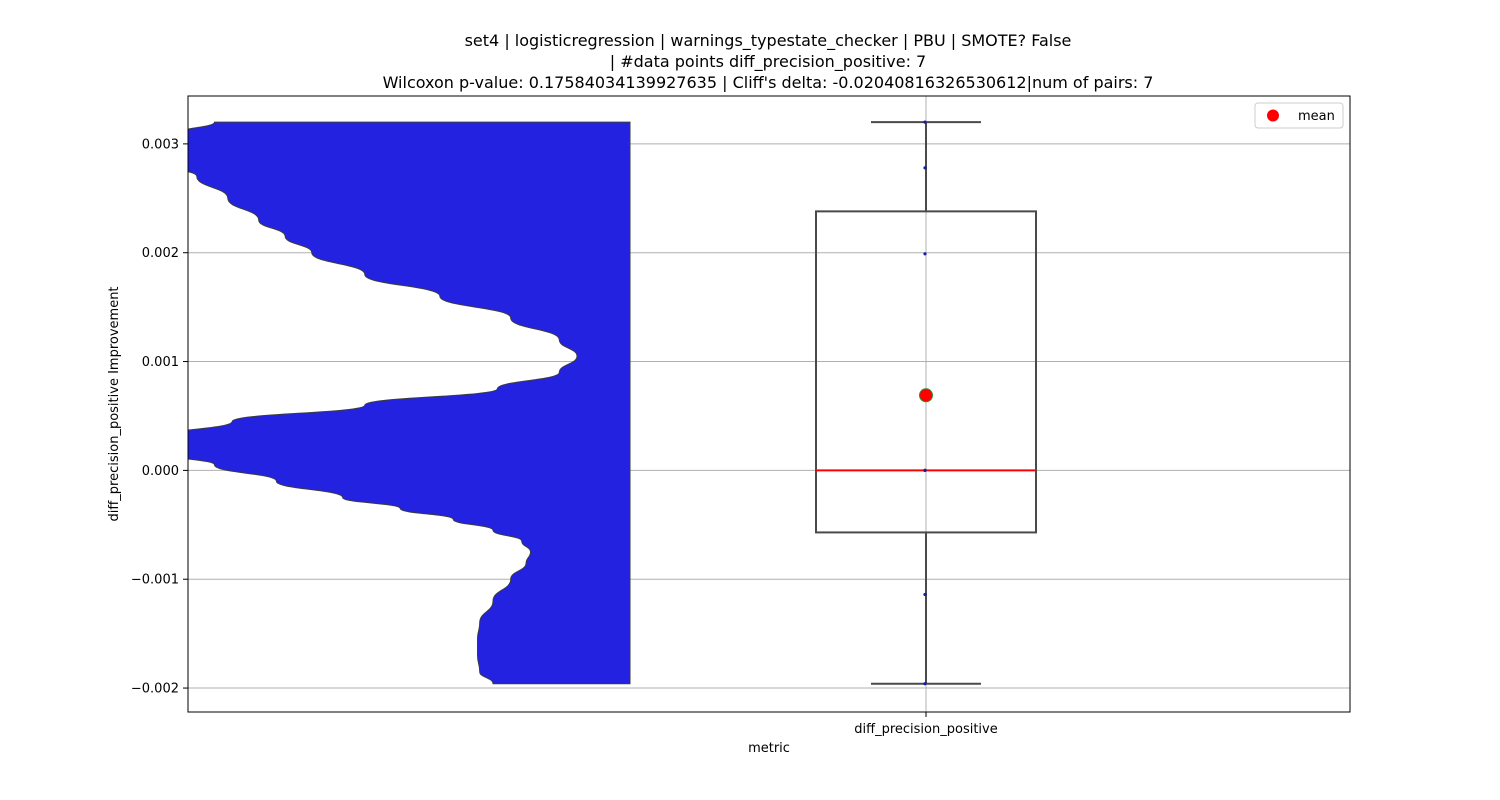  Describe the element at coordinates (155, 689) in the screenshot. I see `y-tick-label: −0.002` at that location.